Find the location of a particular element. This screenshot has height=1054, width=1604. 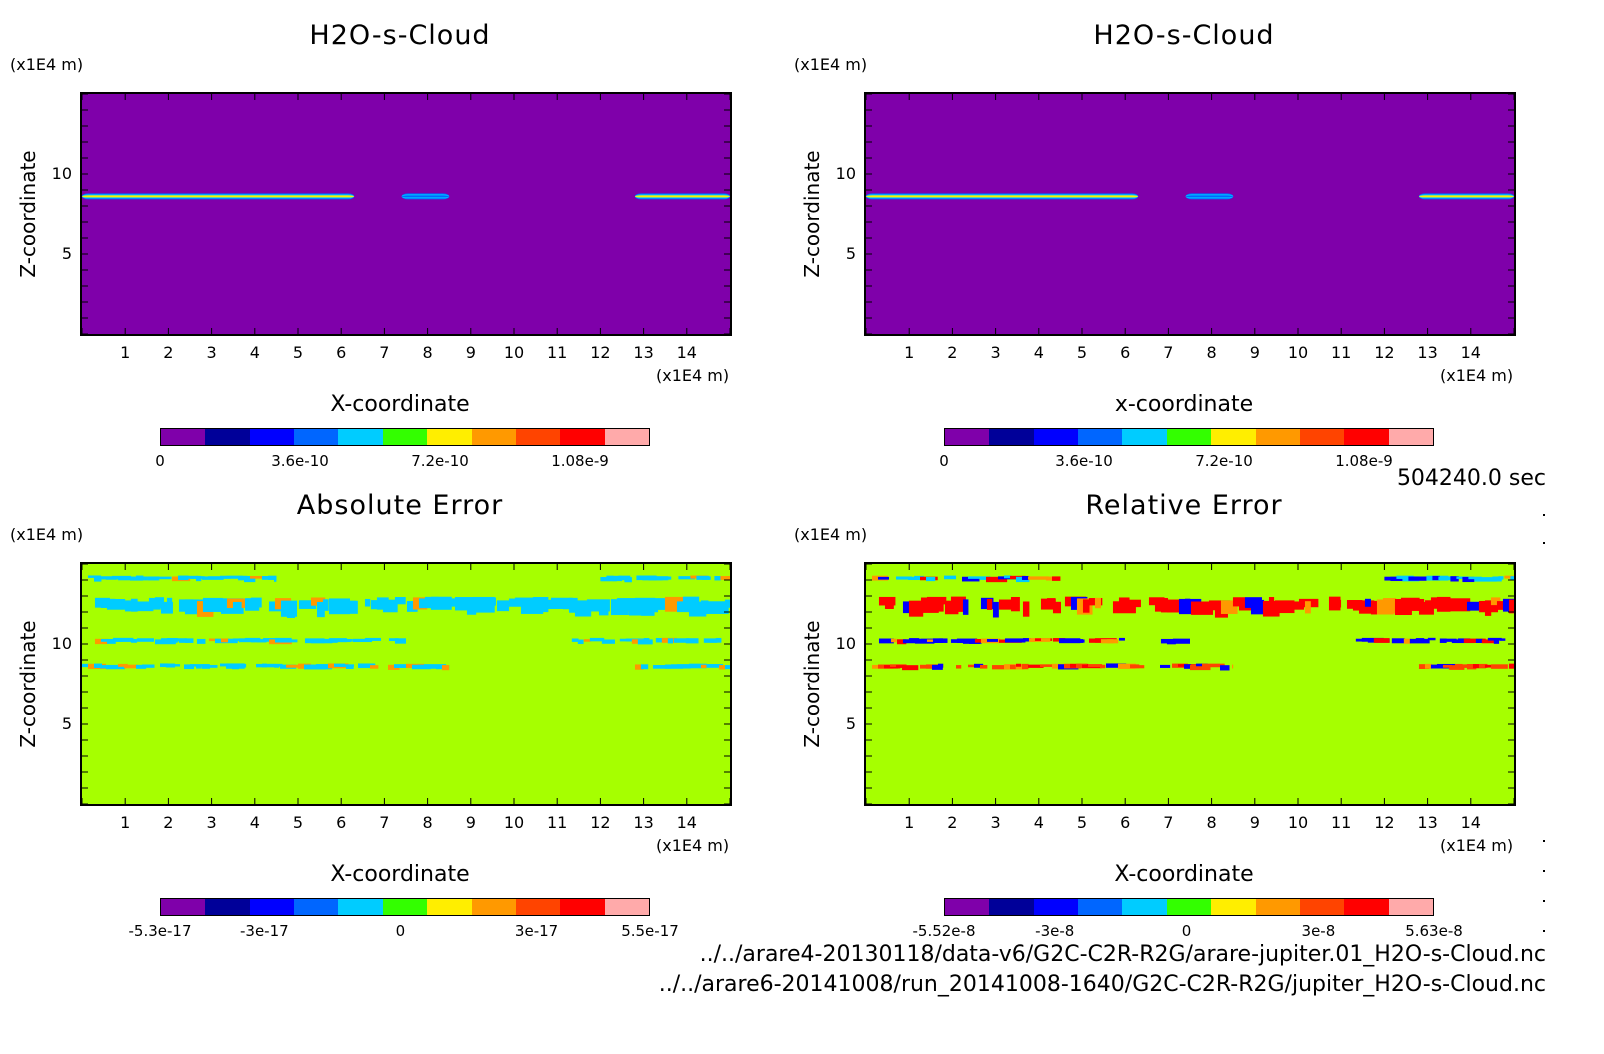

colorbar-label: -3e-8 is located at coordinates (1055, 931).